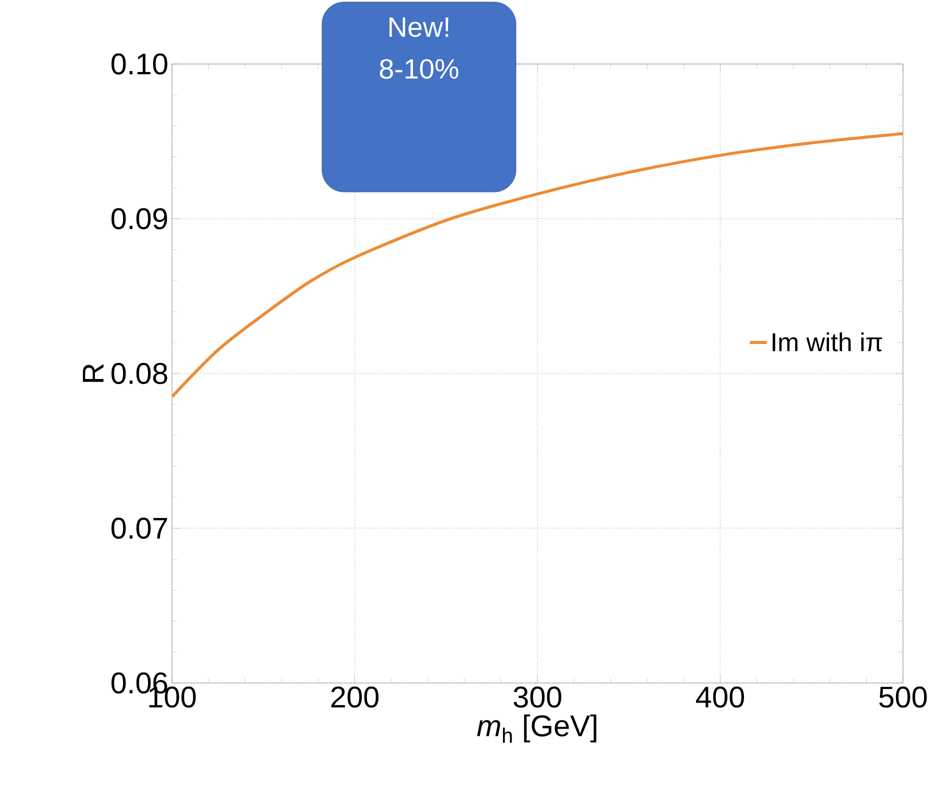 The width and height of the screenshot is (947, 809). What do you see at coordinates (139, 219) in the screenshot?
I see `y-tick-label: 0.09` at bounding box center [139, 219].